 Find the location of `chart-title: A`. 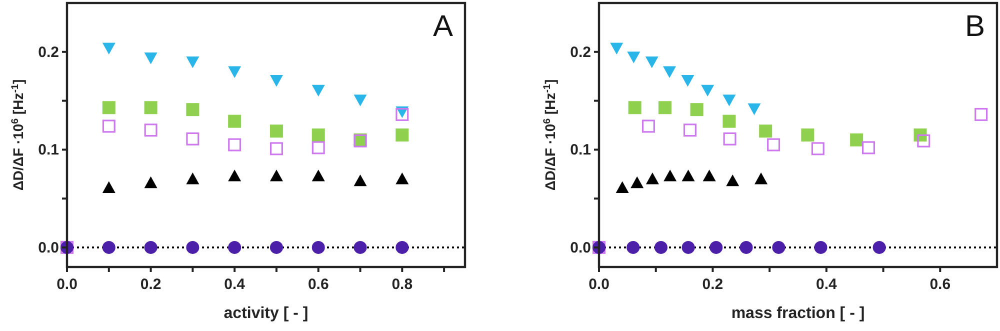

chart-title: A is located at coordinates (442, 26).